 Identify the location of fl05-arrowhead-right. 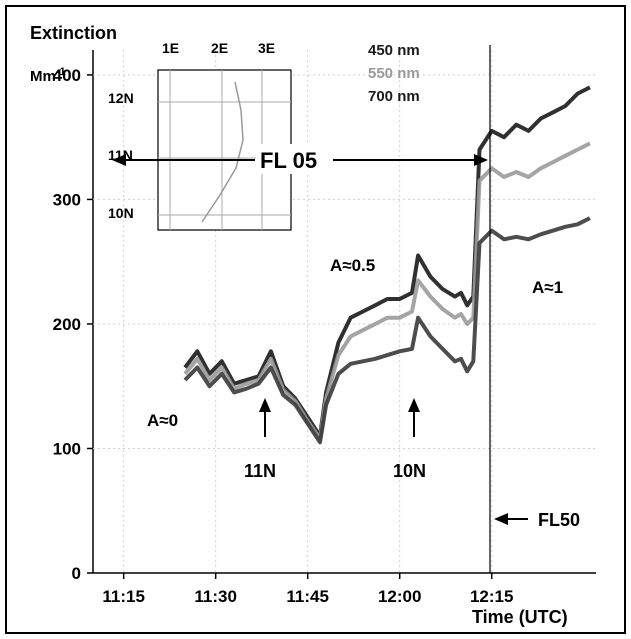
(481, 160).